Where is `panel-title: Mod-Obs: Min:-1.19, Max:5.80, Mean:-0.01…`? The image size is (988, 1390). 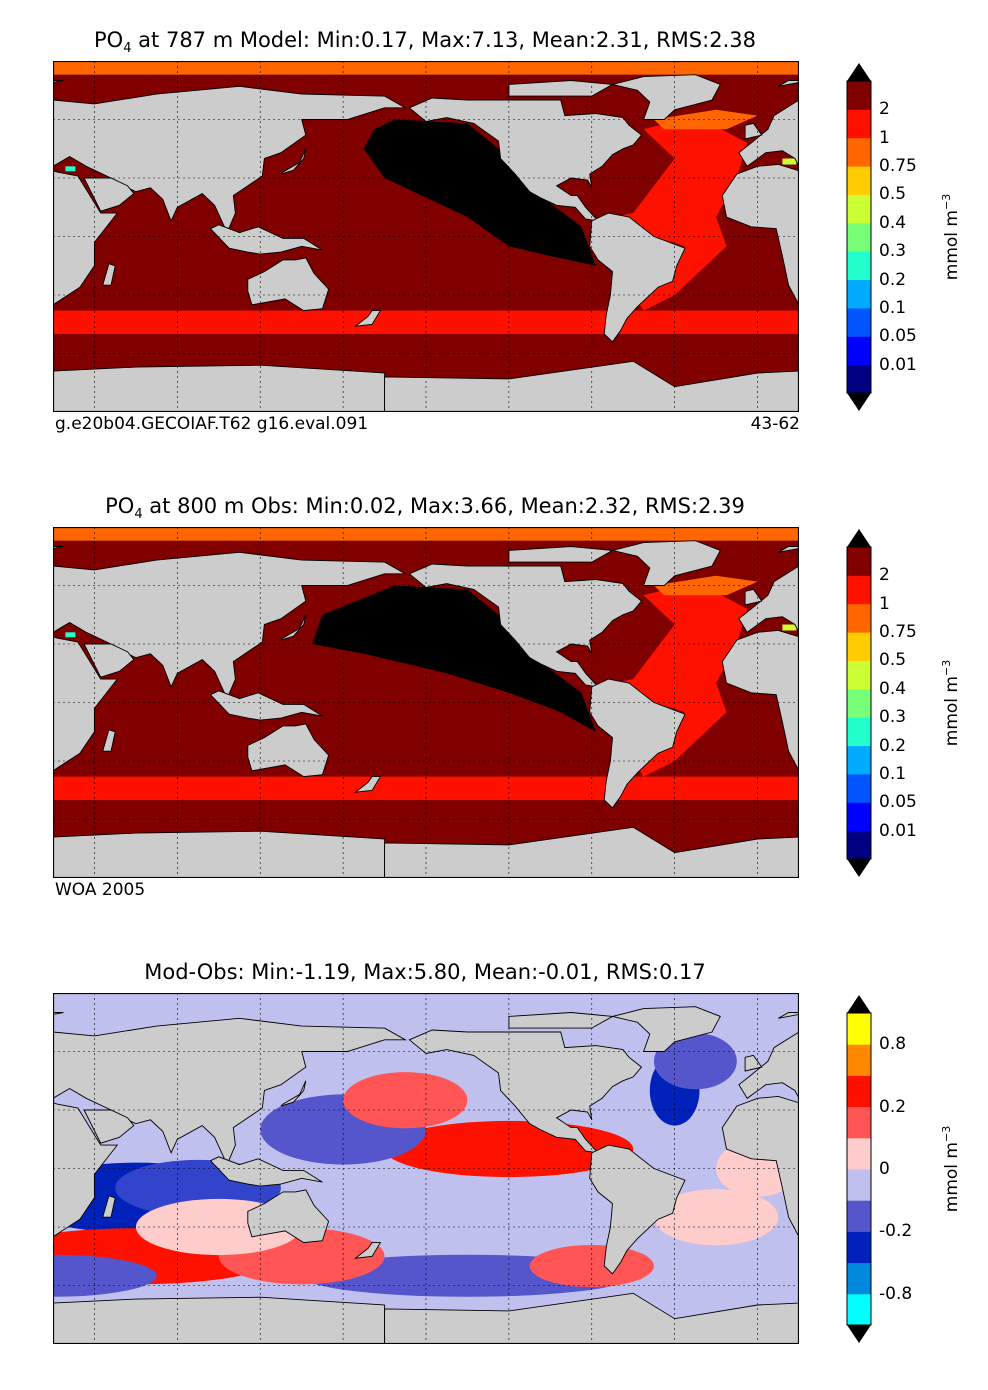
panel-title: Mod-Obs: Min:-1.19, Max:5.80, Mean:-0.01… is located at coordinates (425, 972).